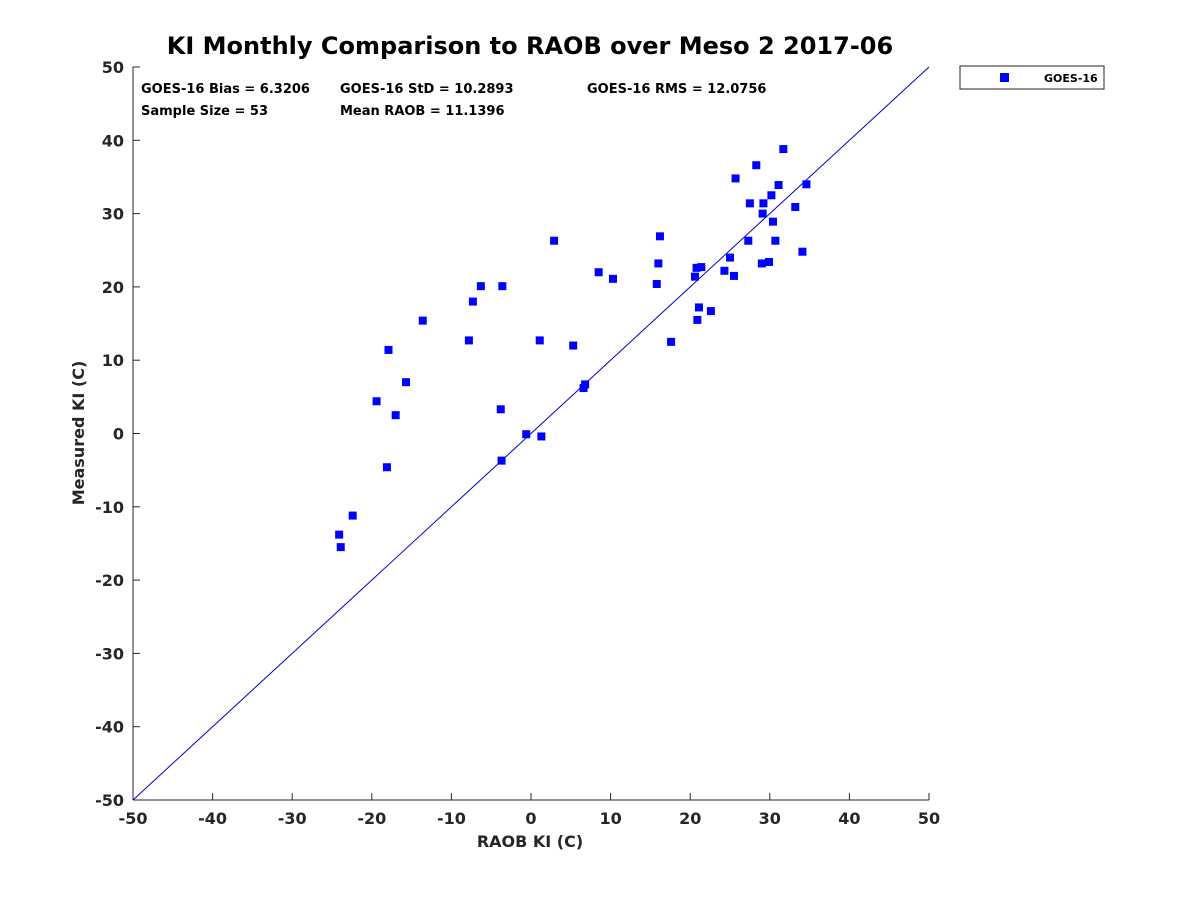 The height and width of the screenshot is (900, 1200). I want to click on x-tick-label: -50, so click(133, 818).